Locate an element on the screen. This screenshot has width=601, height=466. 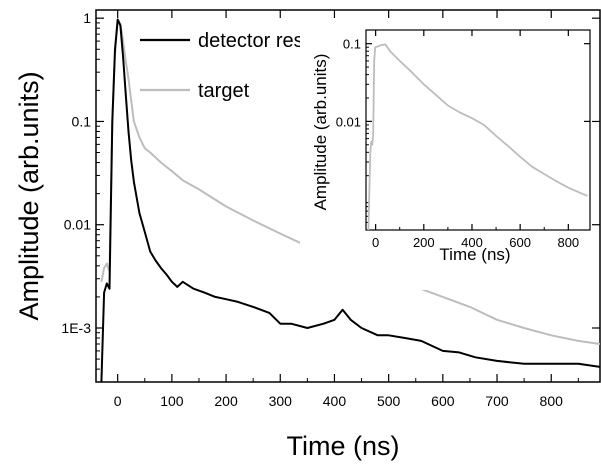
main-x-tick-label-0: 0 is located at coordinates (118, 401).